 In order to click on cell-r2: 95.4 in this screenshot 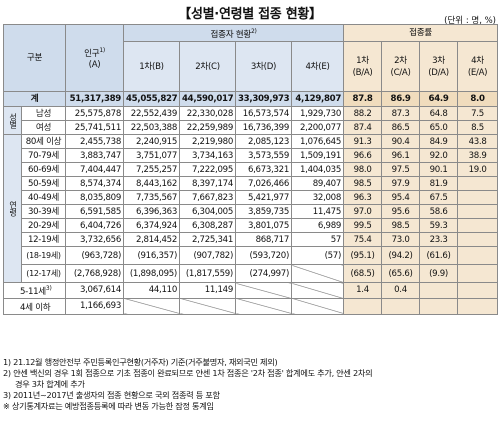, I will do `click(401, 197)`.